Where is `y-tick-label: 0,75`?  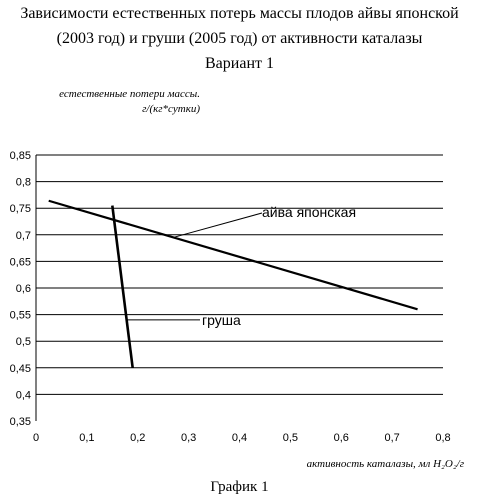 y-tick-label: 0,75 is located at coordinates (20, 209).